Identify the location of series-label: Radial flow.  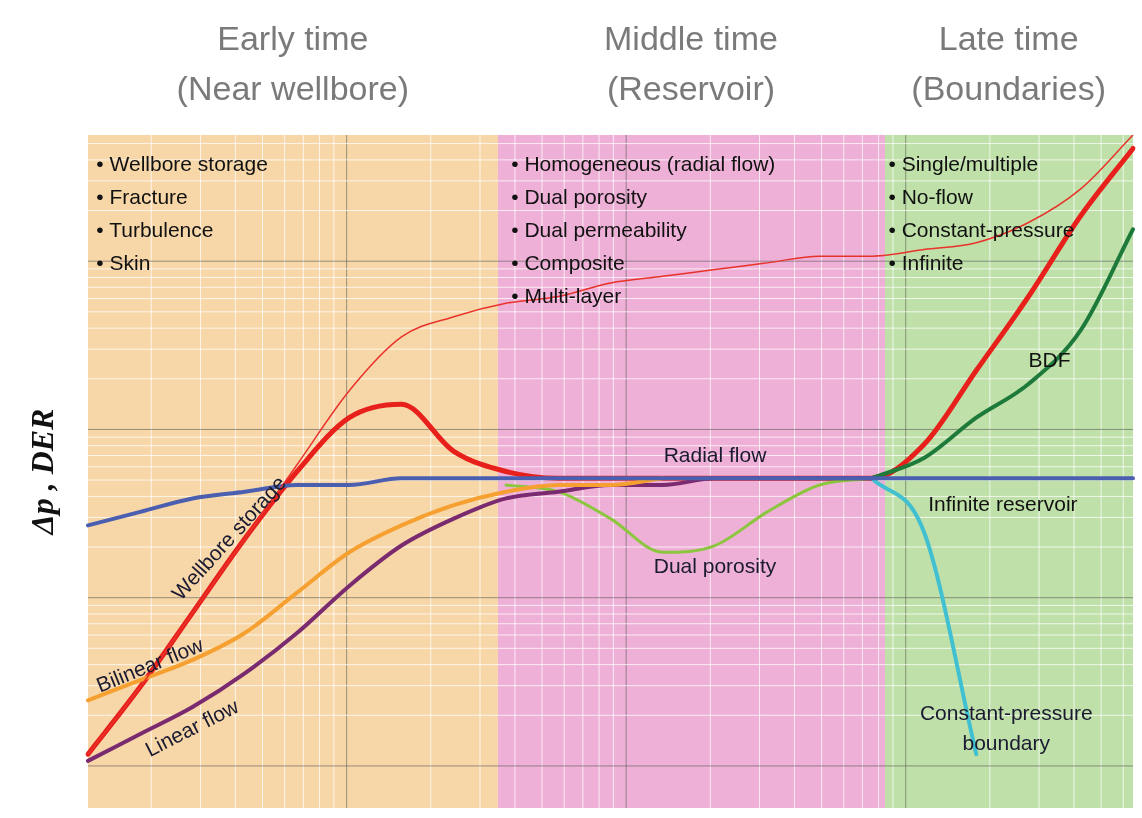
(715, 455).